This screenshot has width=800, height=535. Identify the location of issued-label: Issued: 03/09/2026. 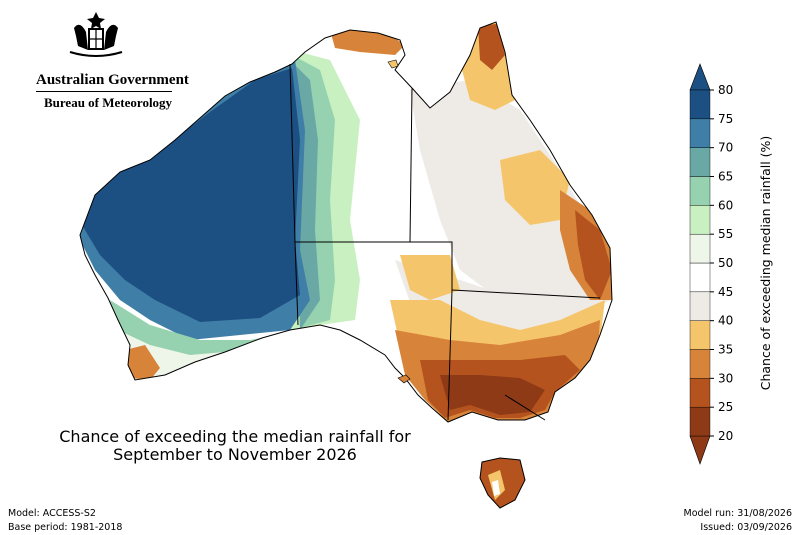
(746, 527).